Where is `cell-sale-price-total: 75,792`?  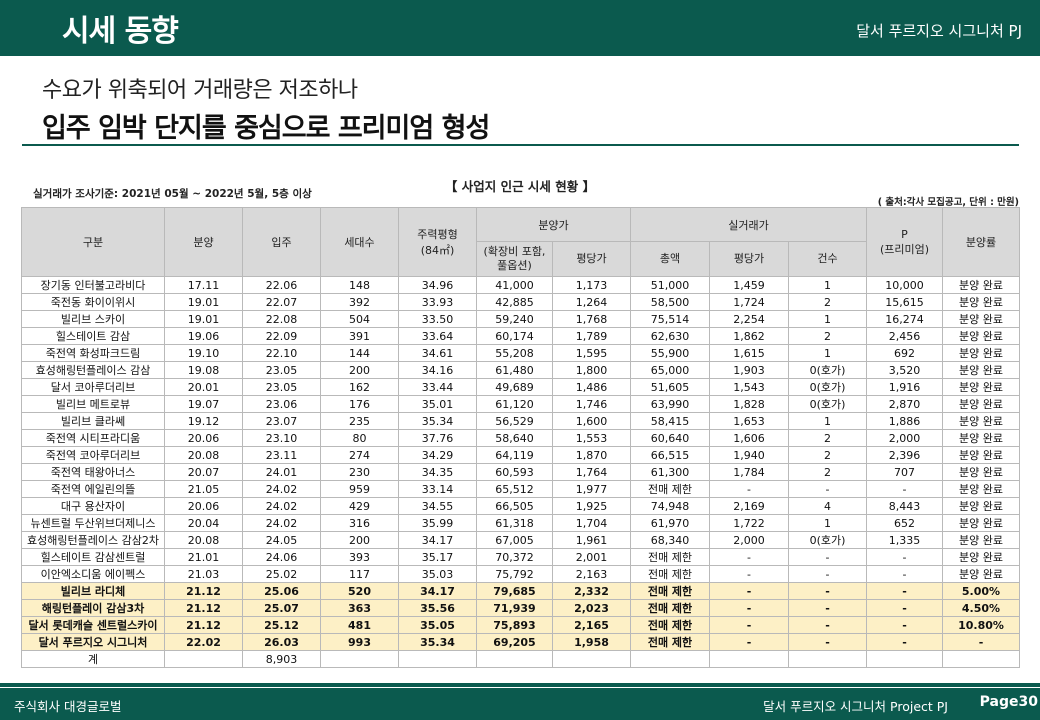
cell-sale-price-total: 75,792 is located at coordinates (514, 574).